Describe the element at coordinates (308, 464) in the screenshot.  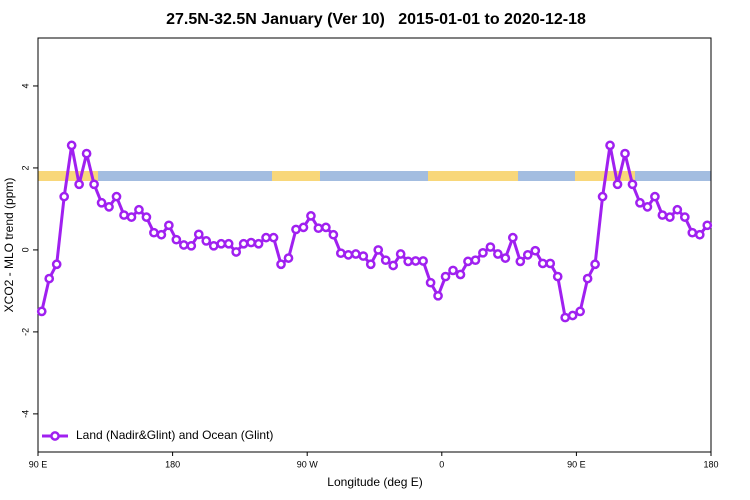
I see `x-tick-label: 90 W` at that location.